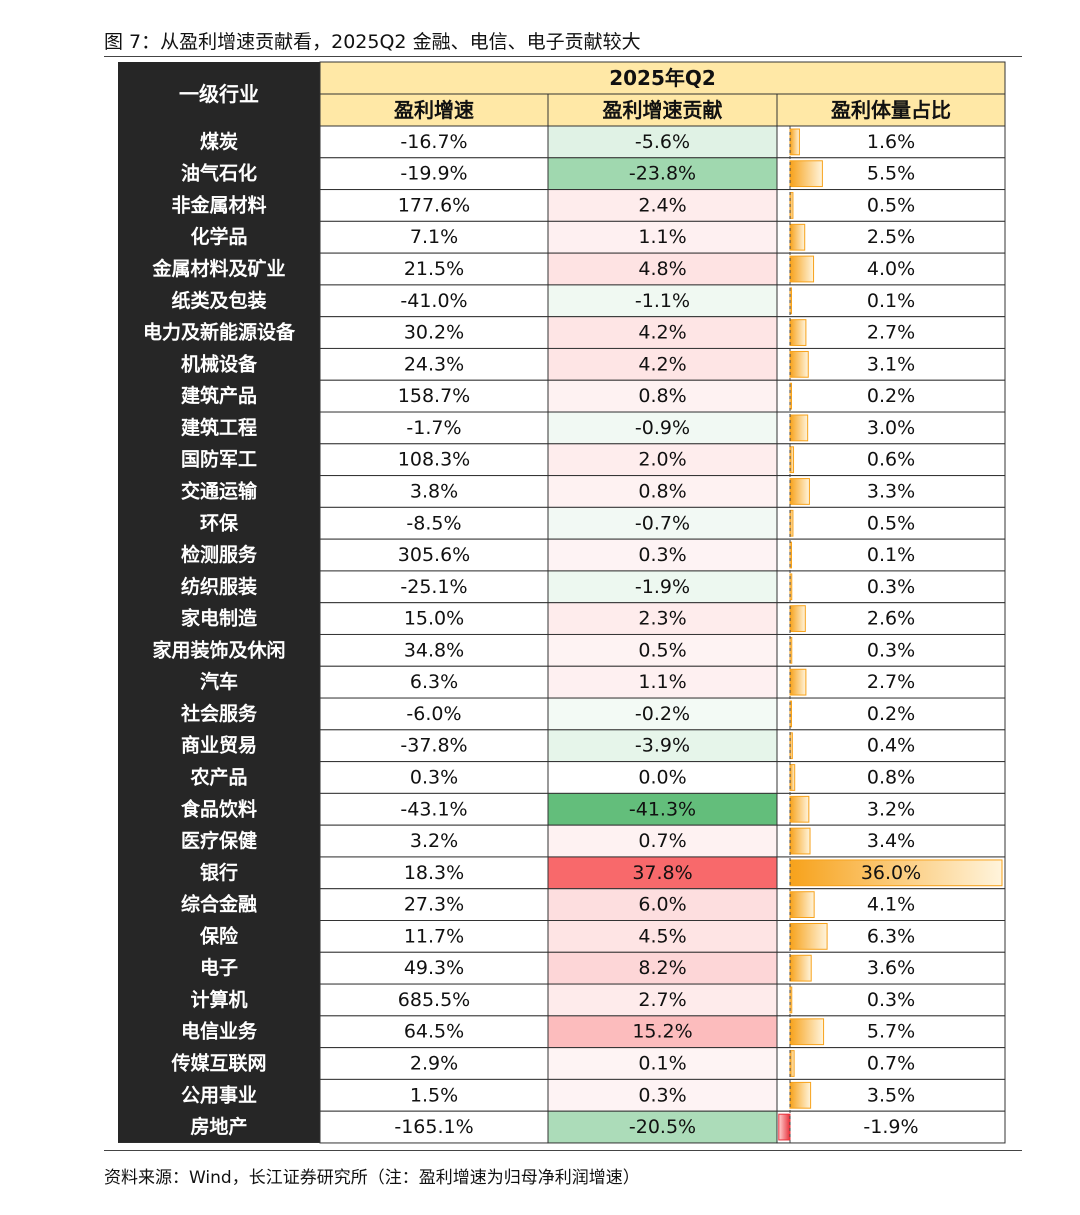 Image resolution: width=1080 pixels, height=1215 pixels. Describe the element at coordinates (434, 460) in the screenshot. I see `growth-value: 108.3%` at that location.